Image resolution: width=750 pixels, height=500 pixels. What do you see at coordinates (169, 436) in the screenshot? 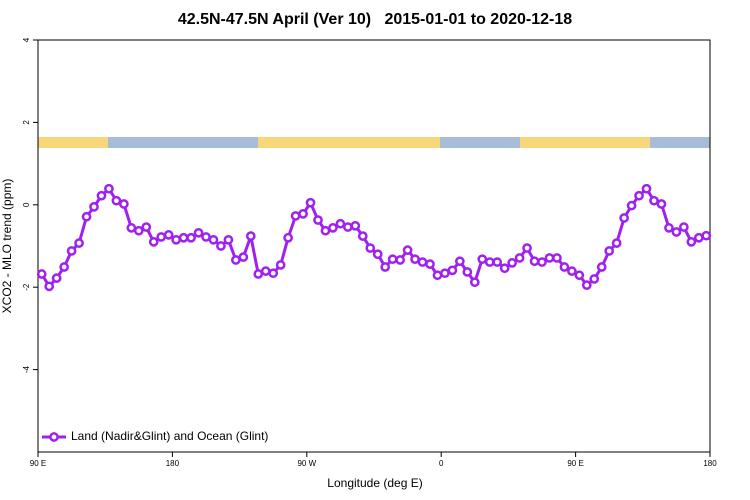
I see `legend-label: Land (Nadir&Glint) and Ocean (Glint)` at bounding box center [169, 436].